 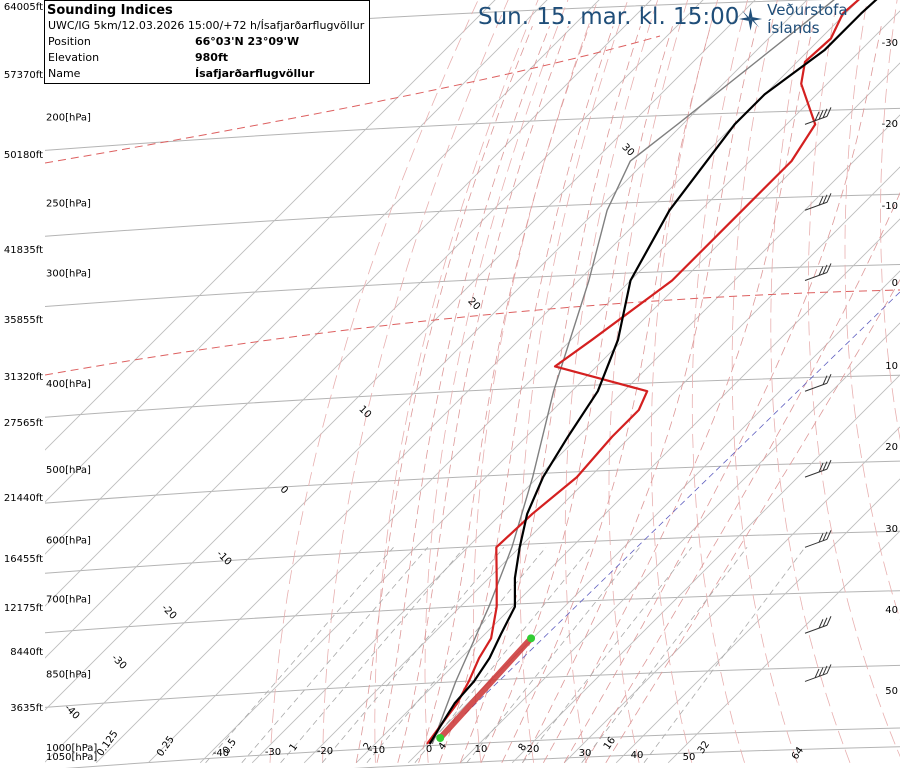 What do you see at coordinates (118, 662) in the screenshot?
I see `isotherm-inline-label: -30` at bounding box center [118, 662].